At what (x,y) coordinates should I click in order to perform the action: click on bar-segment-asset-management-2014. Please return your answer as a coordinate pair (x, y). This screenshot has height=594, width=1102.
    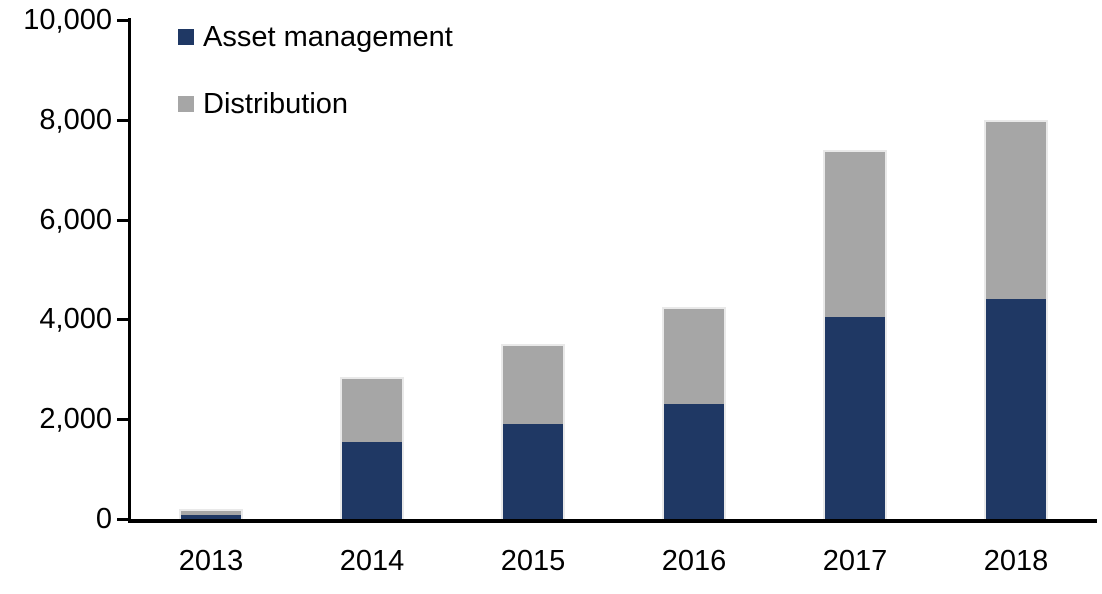
    Looking at the image, I should click on (372, 480).